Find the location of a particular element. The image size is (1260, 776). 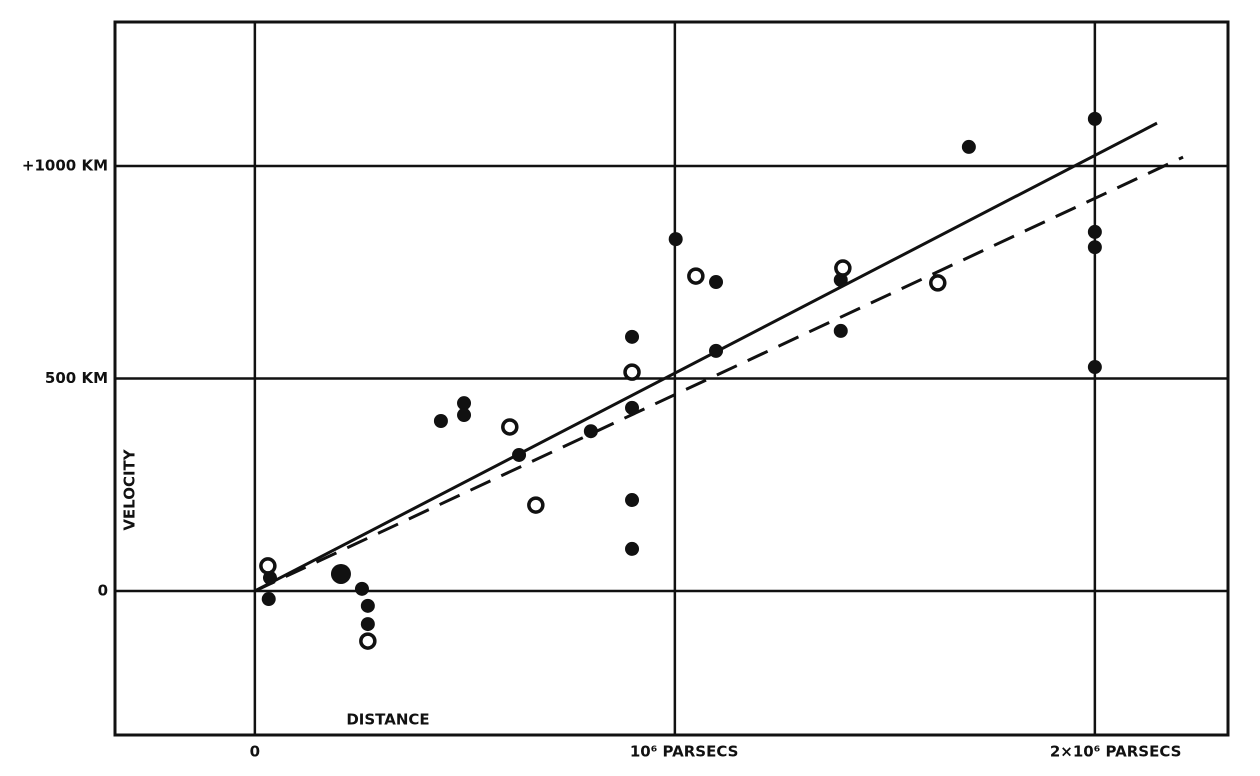

y-tick-label: 0 is located at coordinates (103, 590).